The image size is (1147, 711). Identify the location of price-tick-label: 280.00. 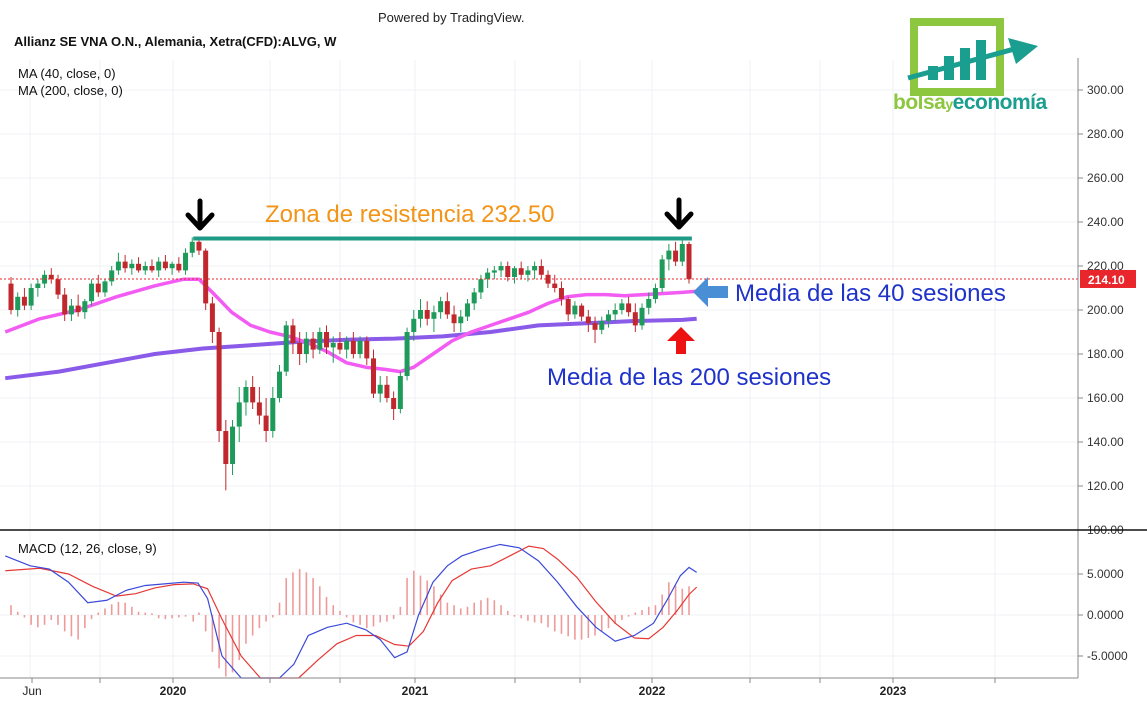
(1105, 134).